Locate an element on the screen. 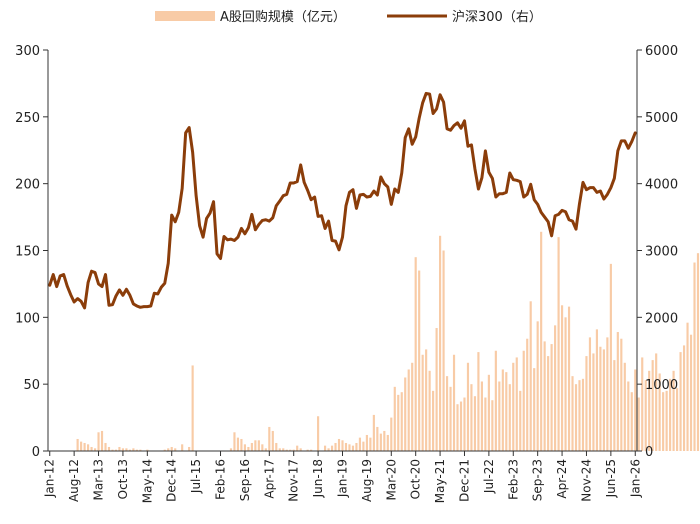 This screenshot has width=700, height=524. x-tick-label: May-21 is located at coordinates (440, 481).